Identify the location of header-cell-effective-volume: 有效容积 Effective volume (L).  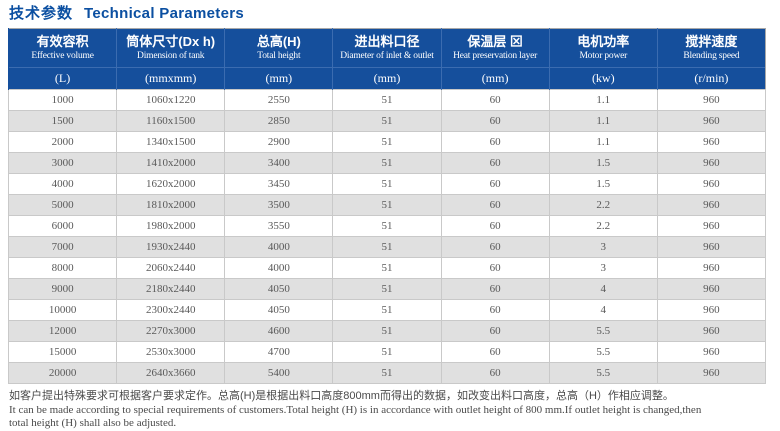
(62, 59).